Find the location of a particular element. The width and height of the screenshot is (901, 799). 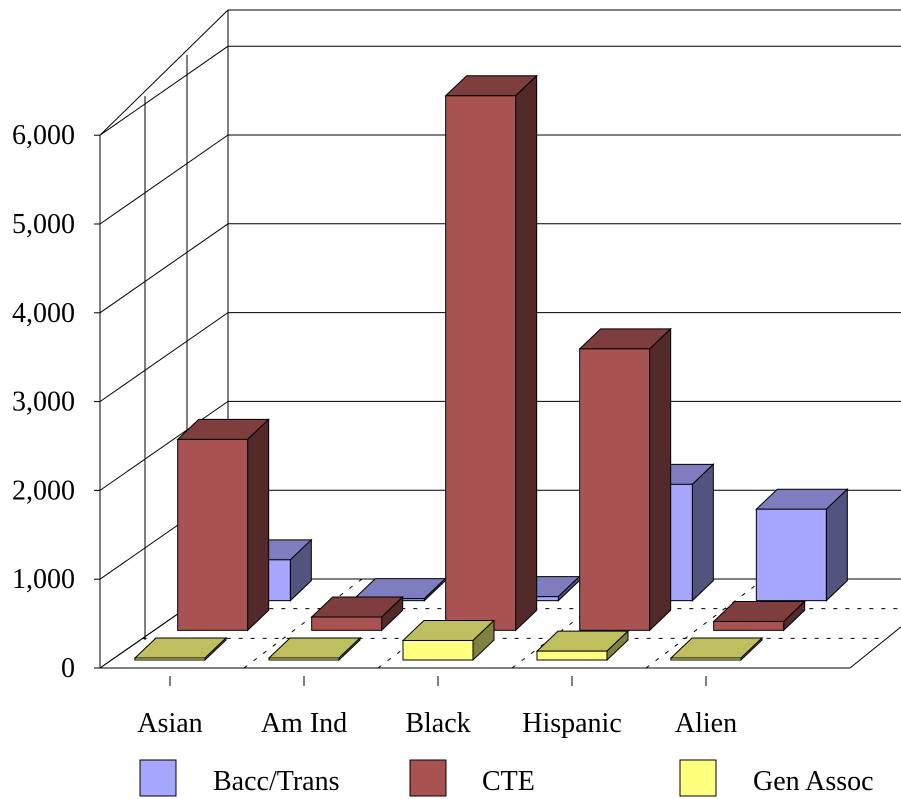

bar-gen-assoc-0-top is located at coordinates (180, 648).